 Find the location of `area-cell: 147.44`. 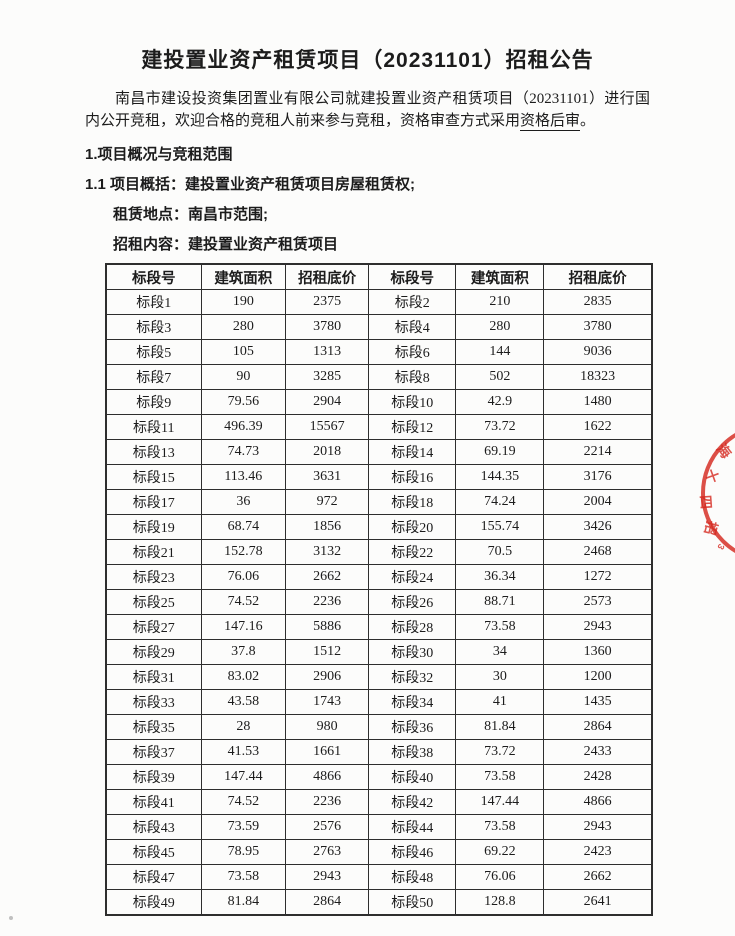

area-cell: 147.44 is located at coordinates (500, 802).